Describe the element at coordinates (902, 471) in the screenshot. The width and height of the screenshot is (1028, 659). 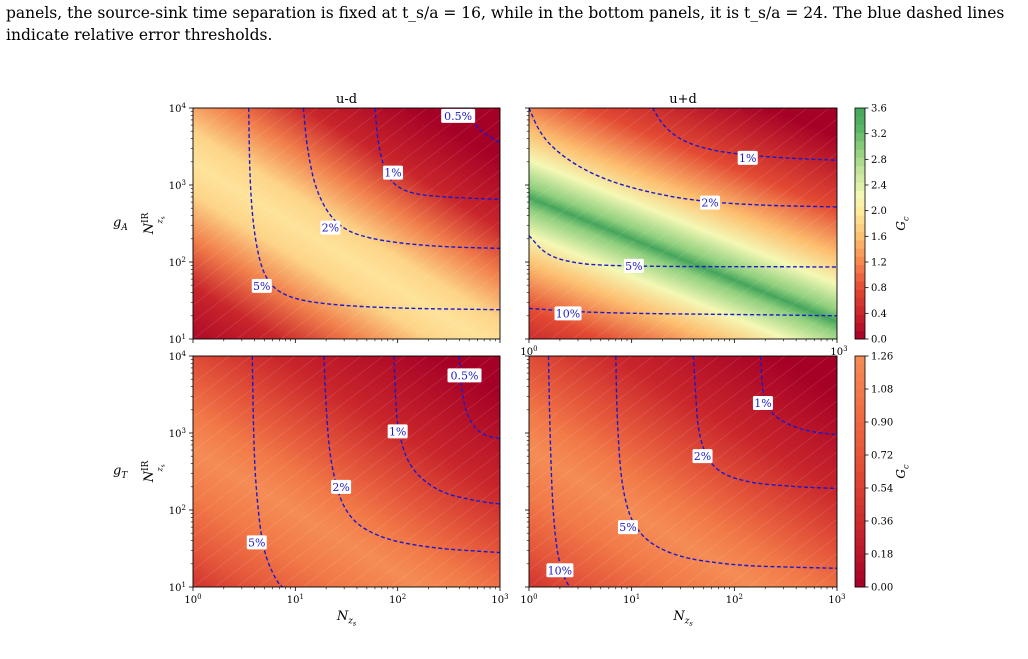
I see `colorbar-1-label: Gc` at that location.